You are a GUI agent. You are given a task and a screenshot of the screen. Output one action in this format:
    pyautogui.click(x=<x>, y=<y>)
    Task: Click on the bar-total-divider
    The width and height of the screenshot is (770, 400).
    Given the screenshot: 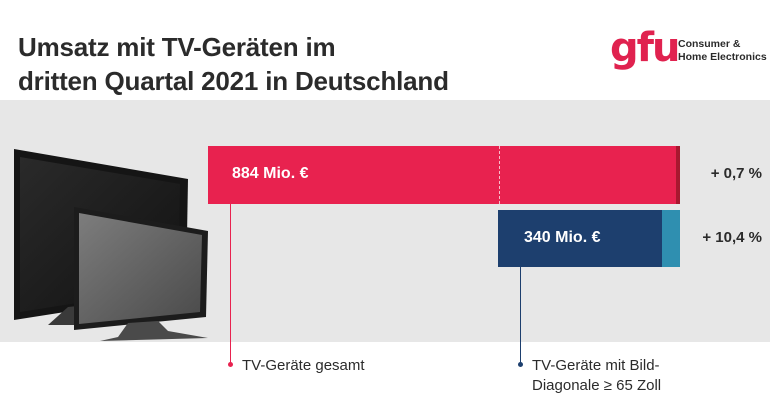 What is the action you would take?
    pyautogui.click(x=499, y=175)
    